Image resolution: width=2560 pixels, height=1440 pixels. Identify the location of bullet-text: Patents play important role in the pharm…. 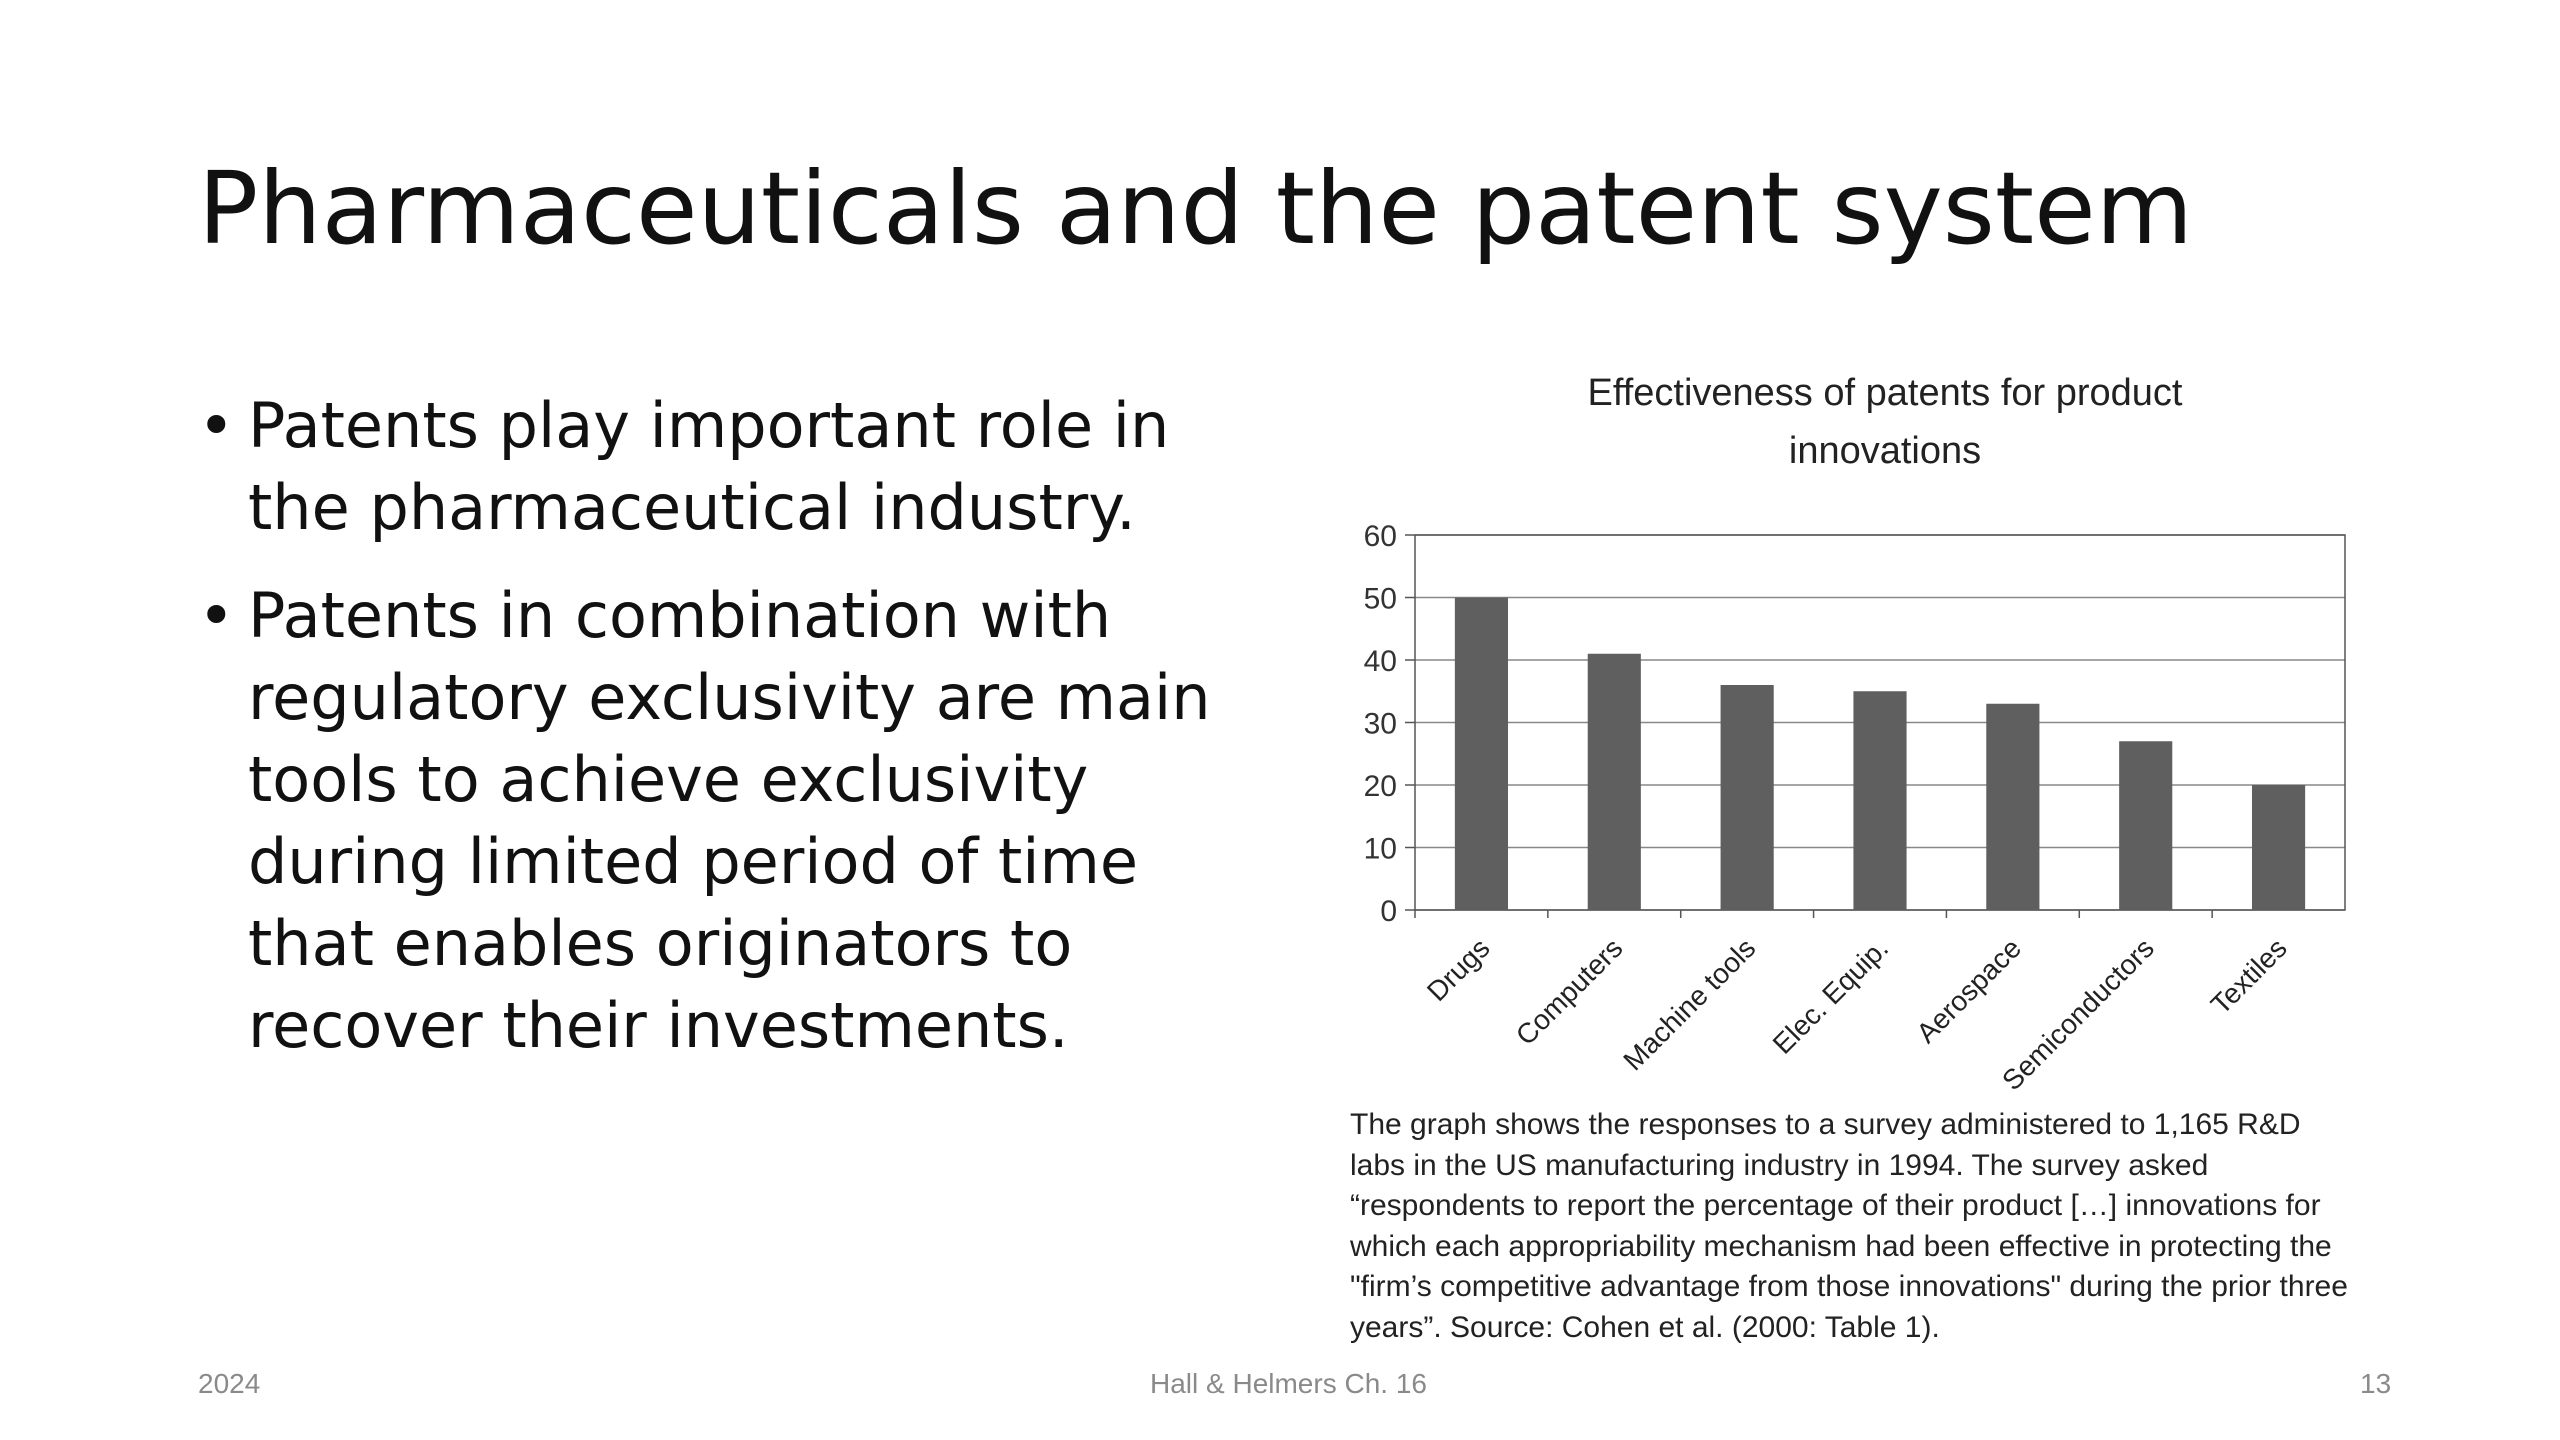
(709, 466).